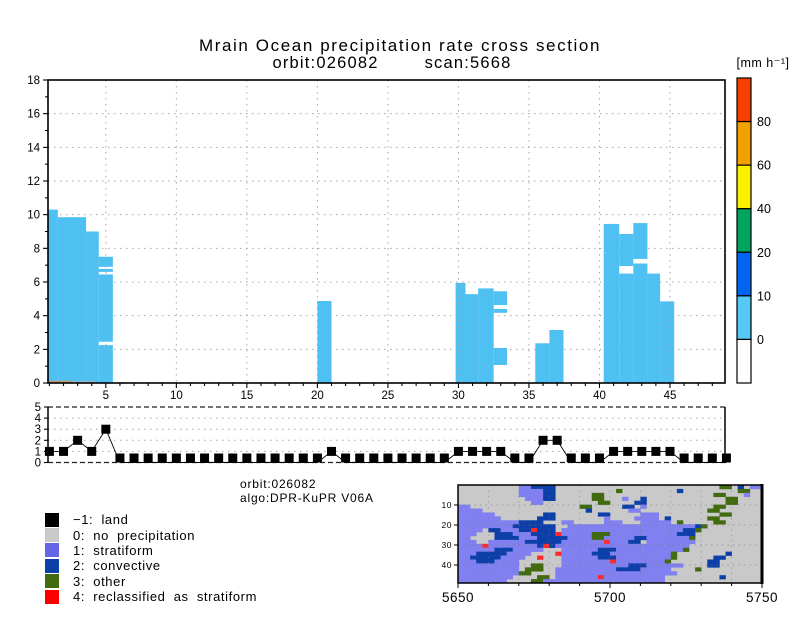 This screenshot has width=800, height=618. What do you see at coordinates (599, 396) in the screenshot?
I see `x-tick-label: 40` at bounding box center [599, 396].